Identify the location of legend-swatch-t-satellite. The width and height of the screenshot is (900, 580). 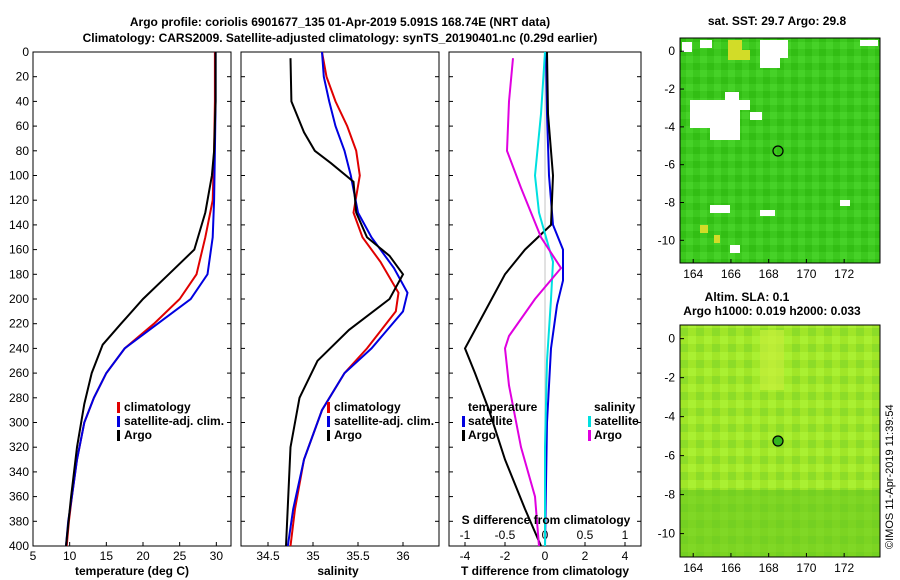
(463, 421).